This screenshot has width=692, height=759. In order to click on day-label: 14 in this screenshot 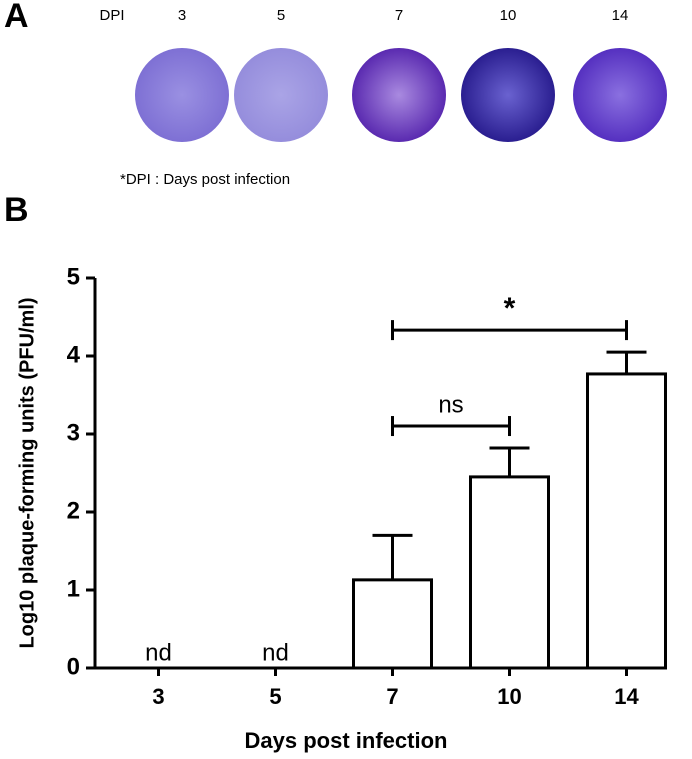, I will do `click(620, 15)`.